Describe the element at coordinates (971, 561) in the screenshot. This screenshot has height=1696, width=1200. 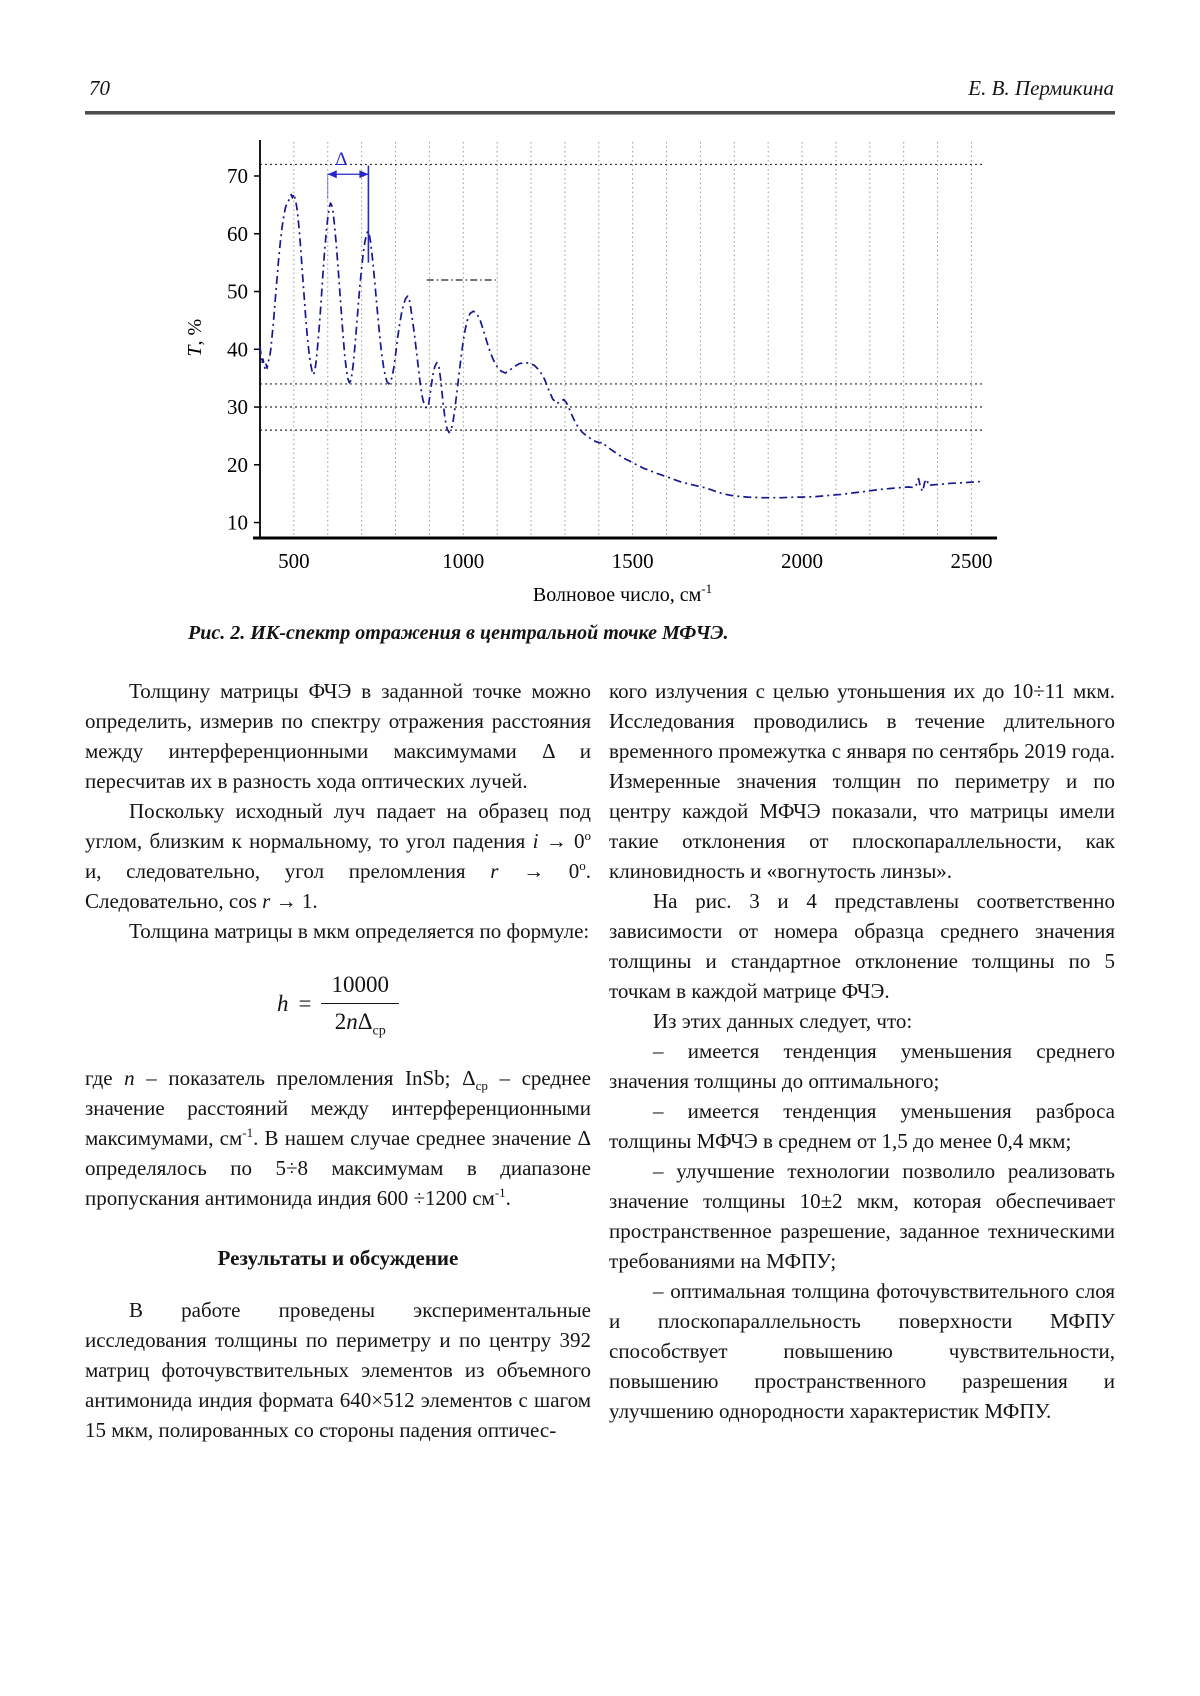
I see `svg-text: 2500` at that location.